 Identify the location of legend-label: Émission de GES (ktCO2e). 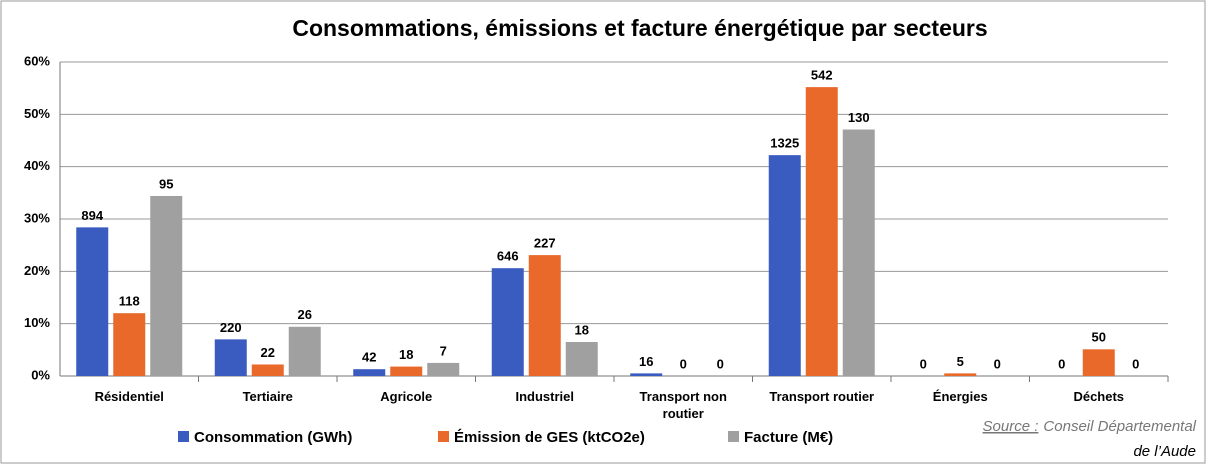
(549, 437).